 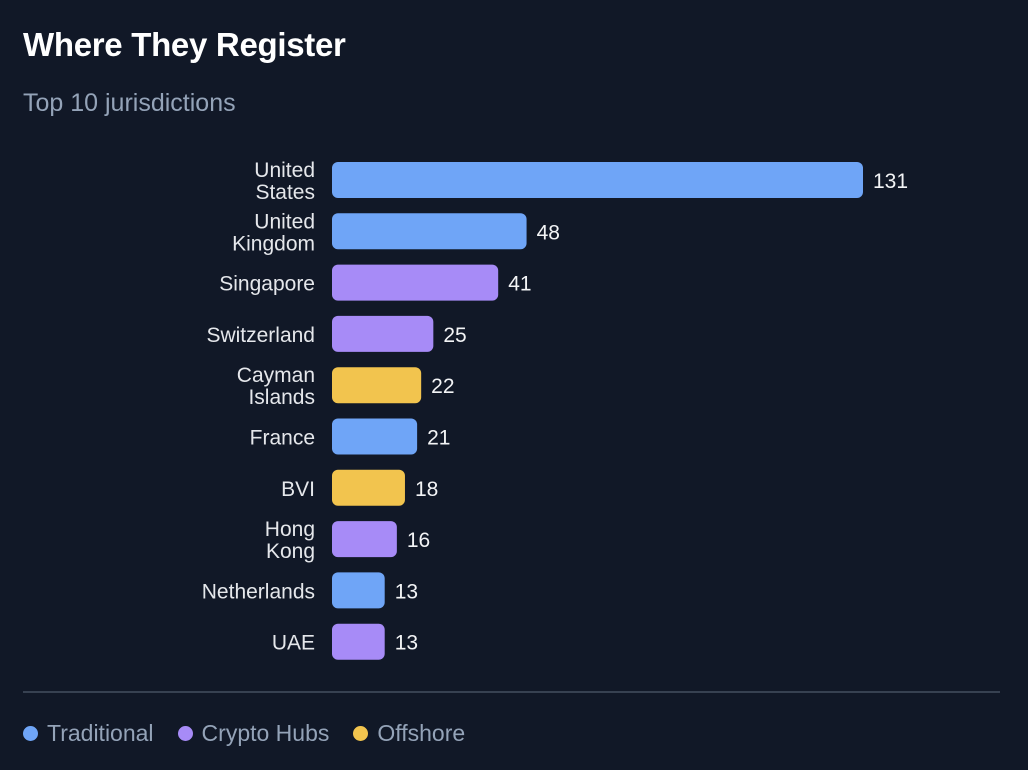 What do you see at coordinates (265, 733) in the screenshot?
I see `legend-label-crypto-hubs: Crypto Hubs` at bounding box center [265, 733].